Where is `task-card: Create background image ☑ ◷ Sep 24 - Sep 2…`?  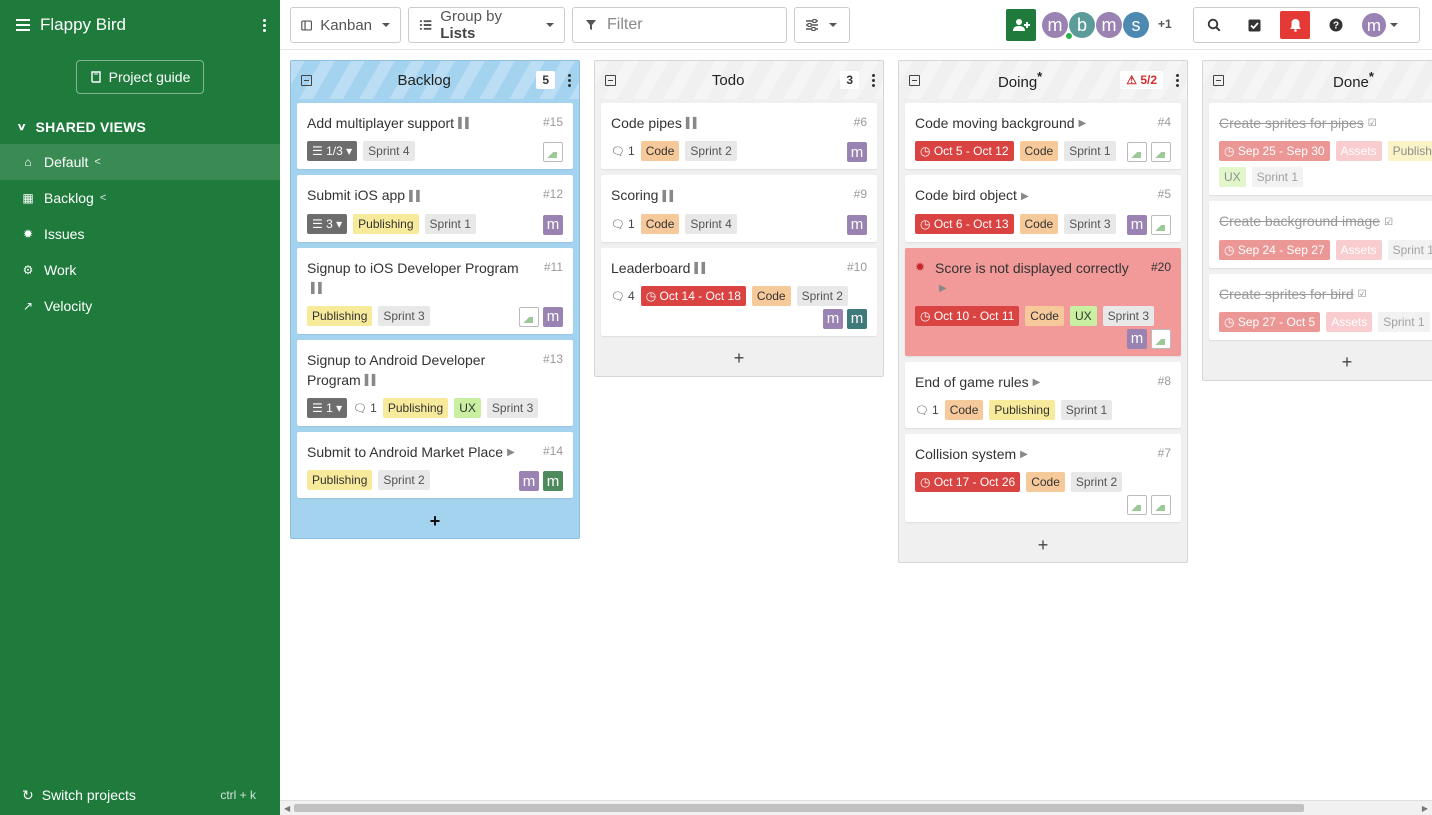
task-card: Create background image ☑ ◷ Sep 24 - Sep 2… is located at coordinates (1320, 234).